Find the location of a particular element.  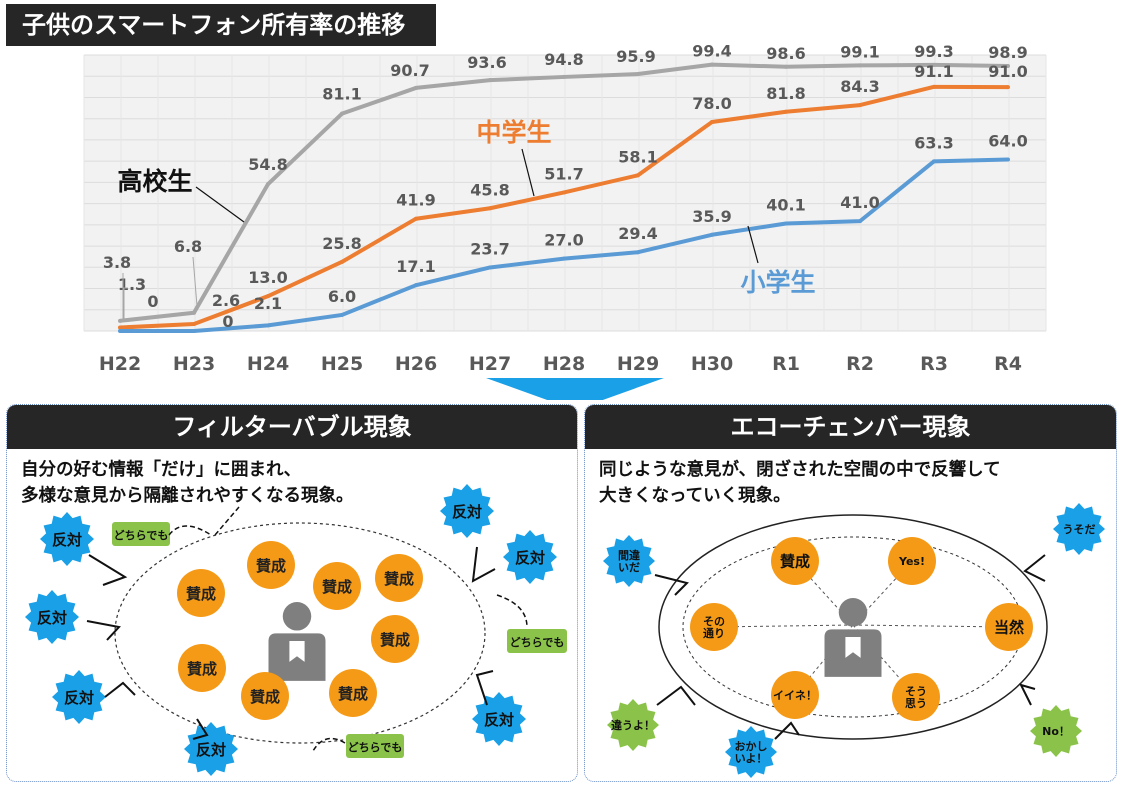

x-tick-label: H25 is located at coordinates (342, 364).